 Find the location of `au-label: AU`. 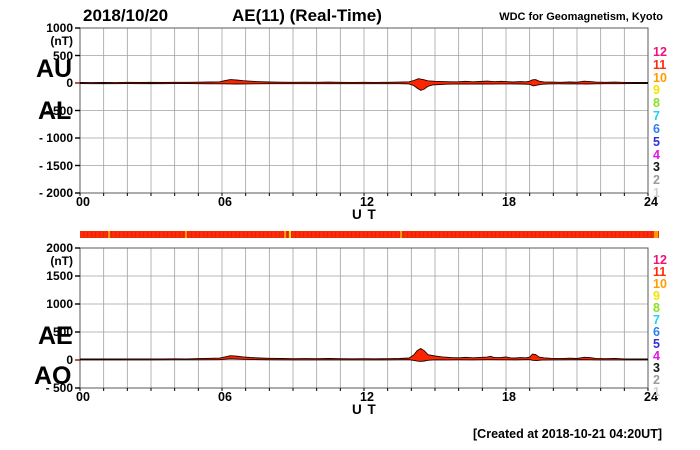

au-label: AU is located at coordinates (54, 69).